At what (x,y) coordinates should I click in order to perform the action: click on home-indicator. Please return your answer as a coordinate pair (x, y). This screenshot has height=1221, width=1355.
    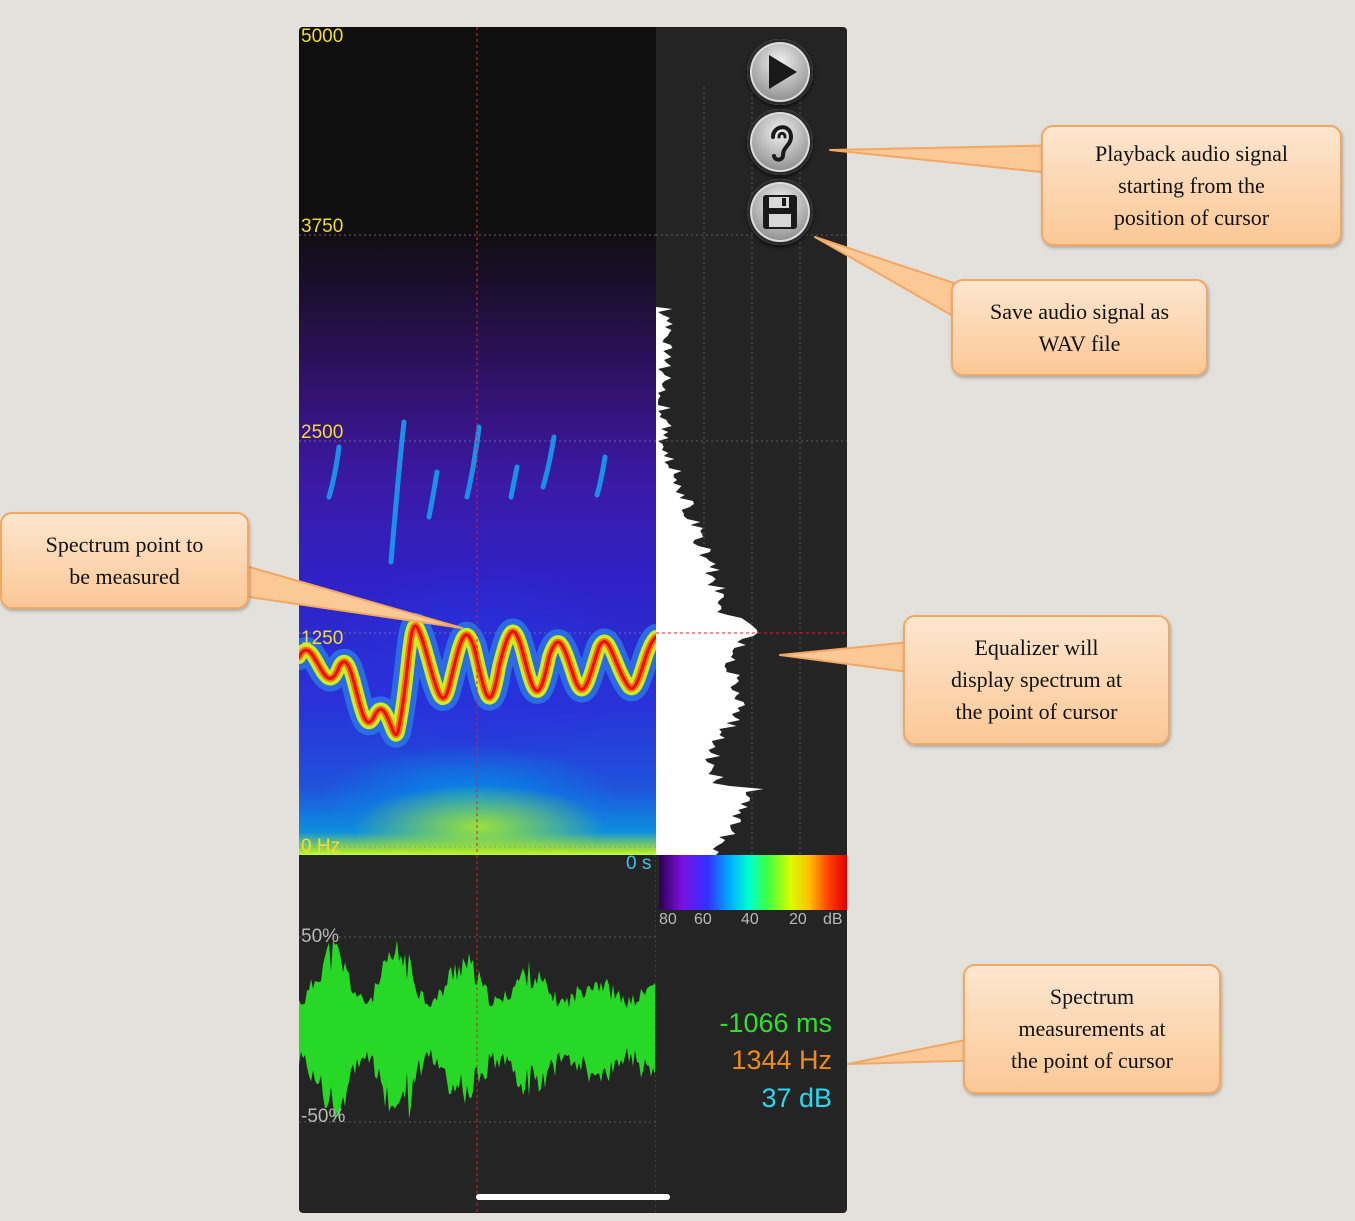
    Looking at the image, I should click on (573, 1197).